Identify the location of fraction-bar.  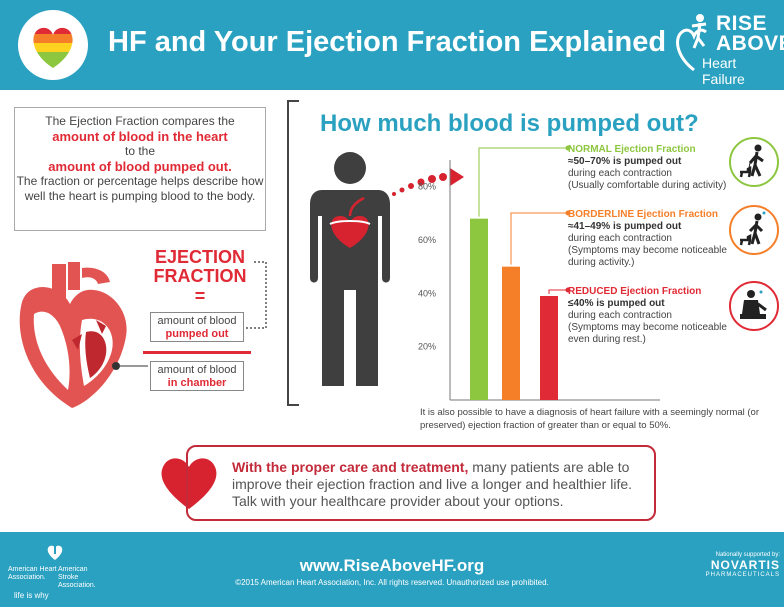
(197, 352).